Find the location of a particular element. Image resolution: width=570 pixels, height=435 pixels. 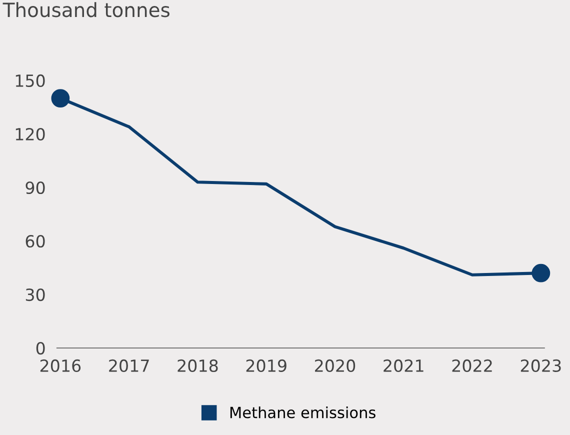

x-tick-label: 2023 is located at coordinates (540, 365).